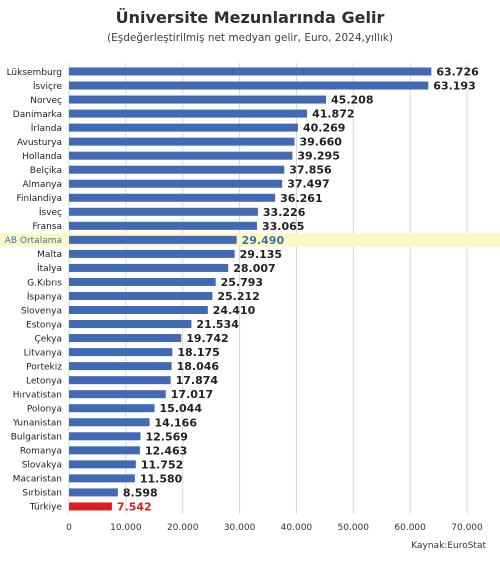 The image size is (500, 561). Describe the element at coordinates (318, 156) in the screenshot. I see `value-label: 39.295` at that location.